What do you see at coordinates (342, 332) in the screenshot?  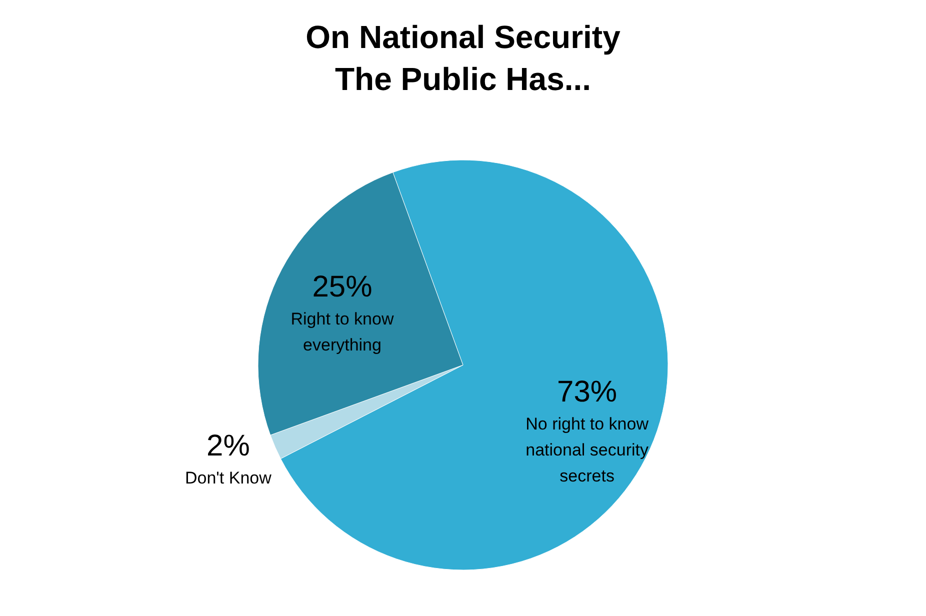 I see `slice-label: Right to know everything` at bounding box center [342, 332].